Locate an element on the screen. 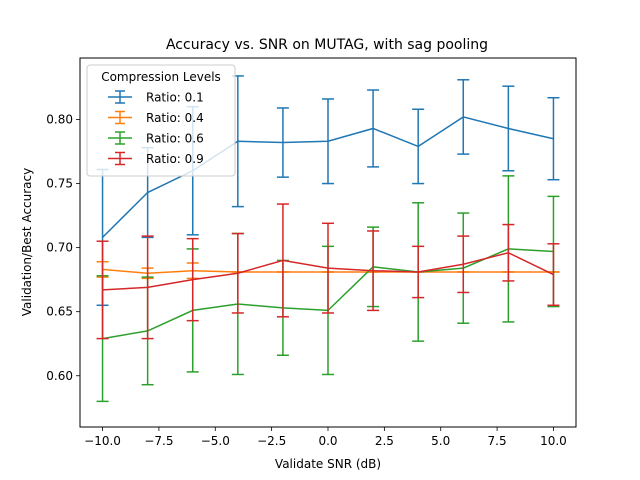 The width and height of the screenshot is (640, 480). legend-item: Ratio: 0.4 is located at coordinates (156, 117).